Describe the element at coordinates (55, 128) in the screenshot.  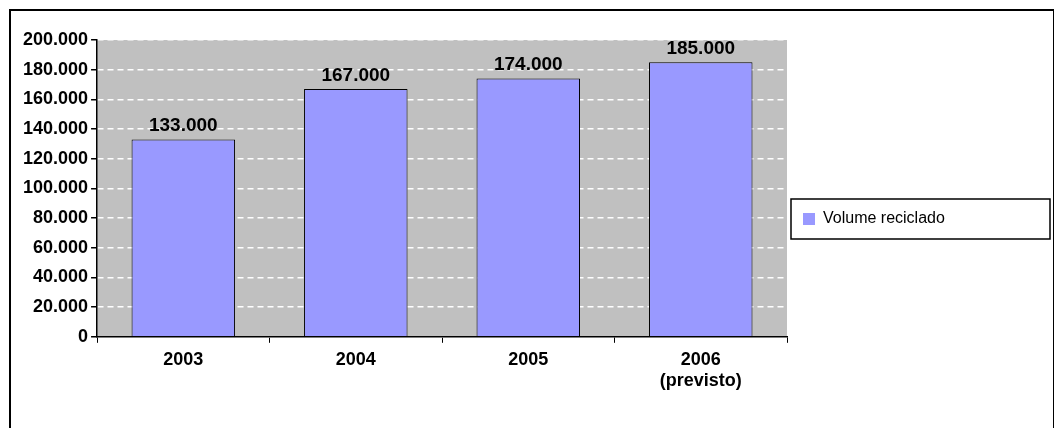
I see `y-tick-label: 140.000` at that location.